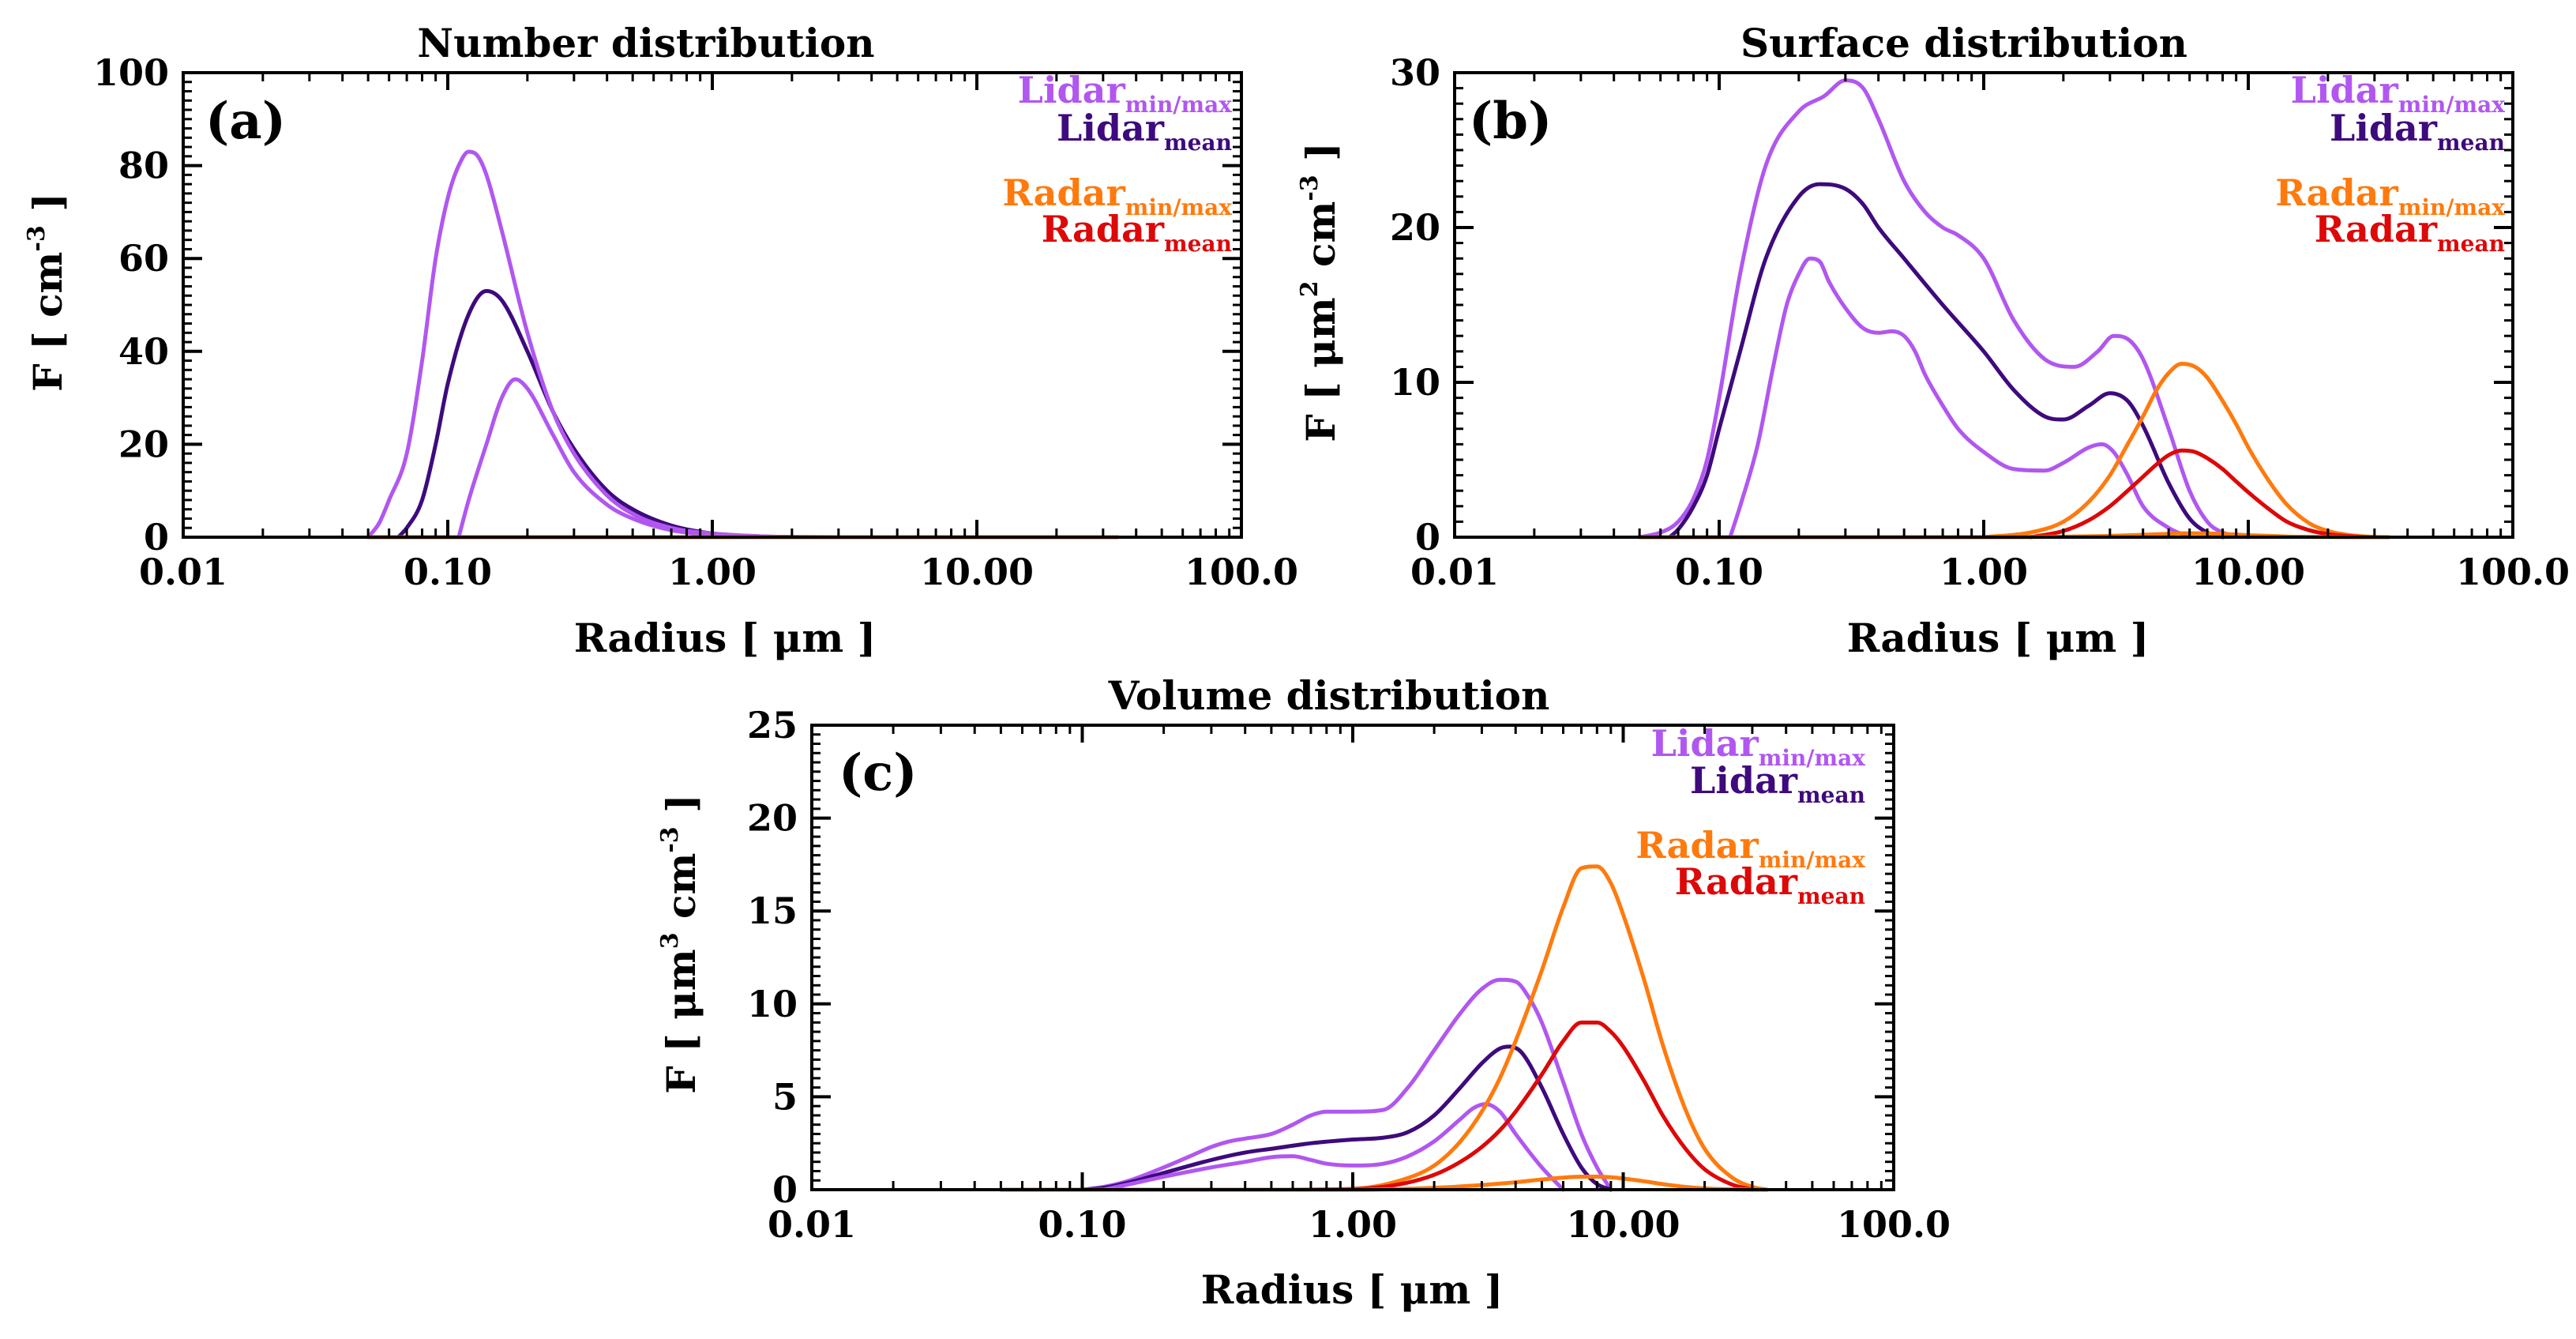 This screenshot has width=2576, height=1339. What do you see at coordinates (645, 43) in the screenshot?
I see `chart-title: Number distribution` at bounding box center [645, 43].